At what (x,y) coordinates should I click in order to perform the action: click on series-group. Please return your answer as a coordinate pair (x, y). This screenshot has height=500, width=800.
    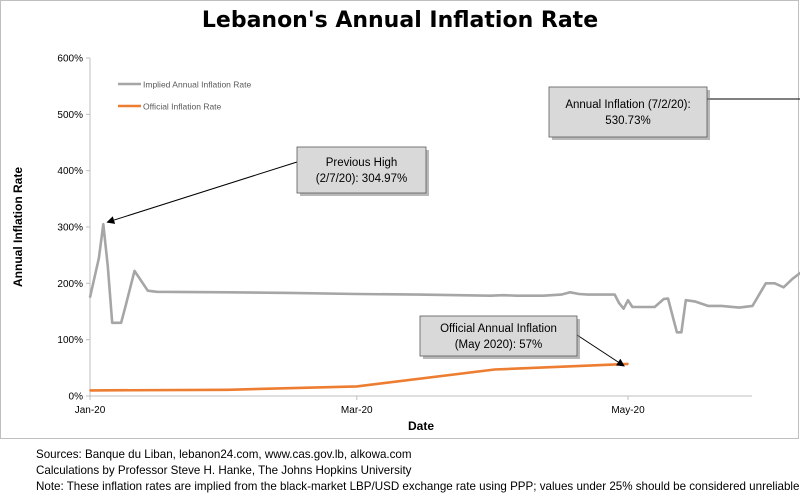
    Looking at the image, I should click on (359, 377).